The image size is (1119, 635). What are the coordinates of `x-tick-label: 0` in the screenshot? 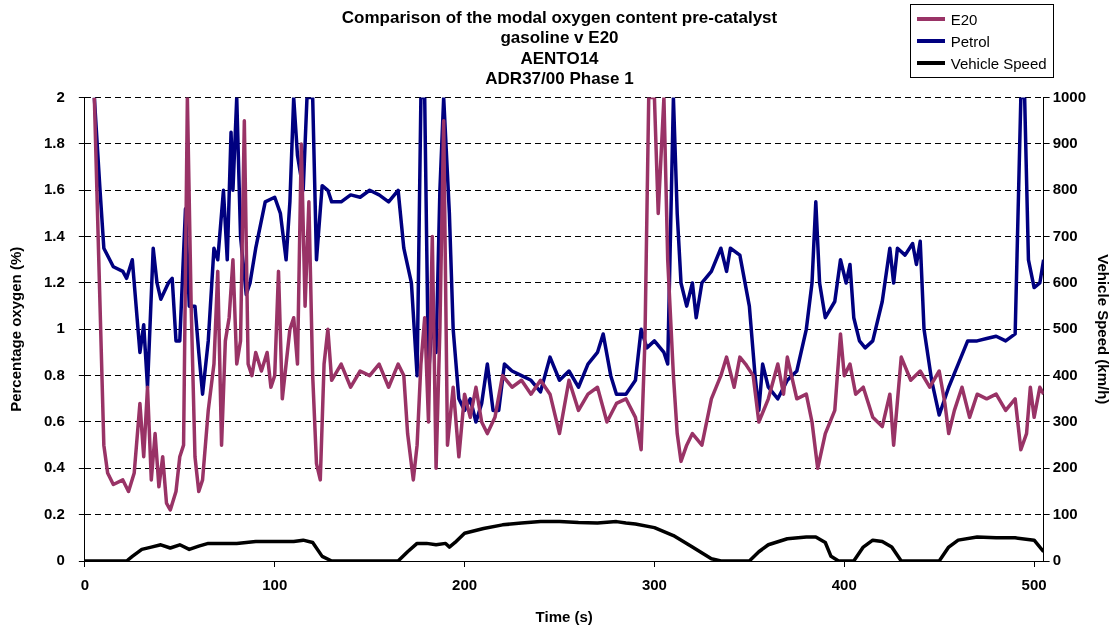 It's located at (85, 585).